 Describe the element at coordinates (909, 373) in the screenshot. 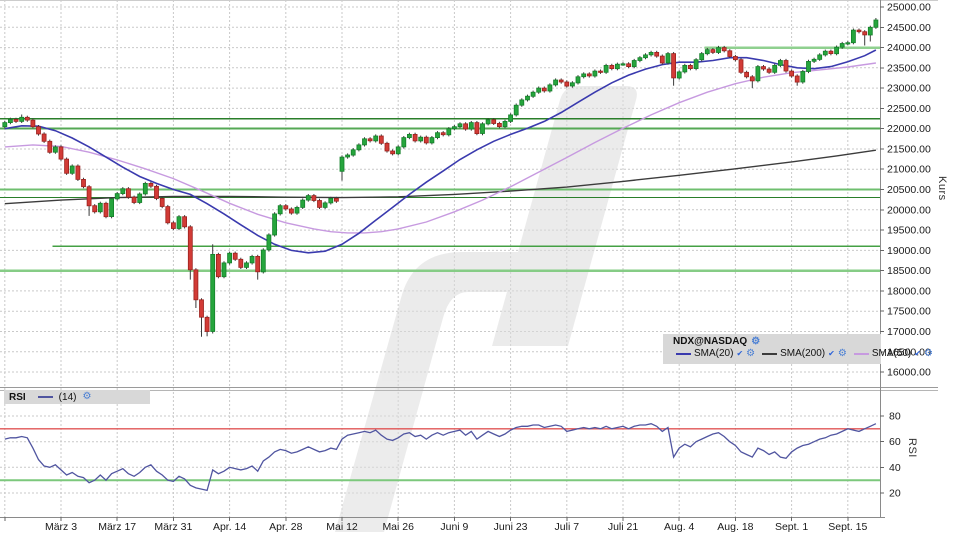

I see `svg-text: 16000.00` at that location.